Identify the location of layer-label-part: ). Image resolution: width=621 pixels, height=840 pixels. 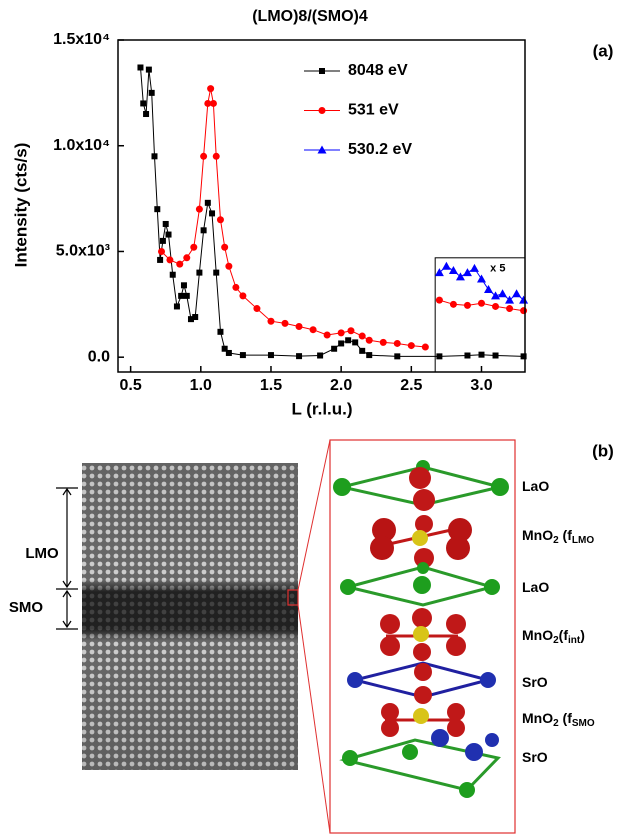
(582, 635).